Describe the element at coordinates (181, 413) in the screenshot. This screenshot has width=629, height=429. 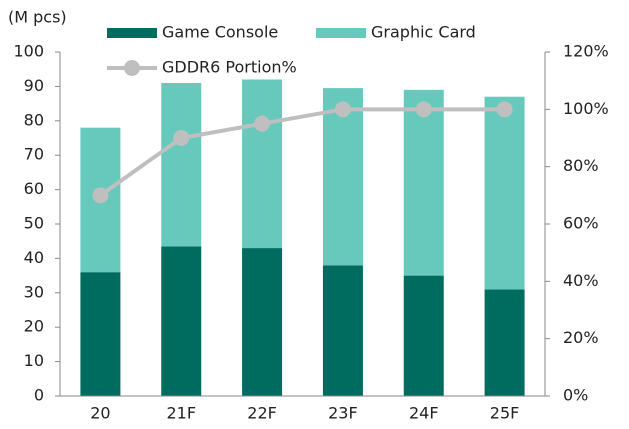
I see `x-tick-label: 21F` at that location.